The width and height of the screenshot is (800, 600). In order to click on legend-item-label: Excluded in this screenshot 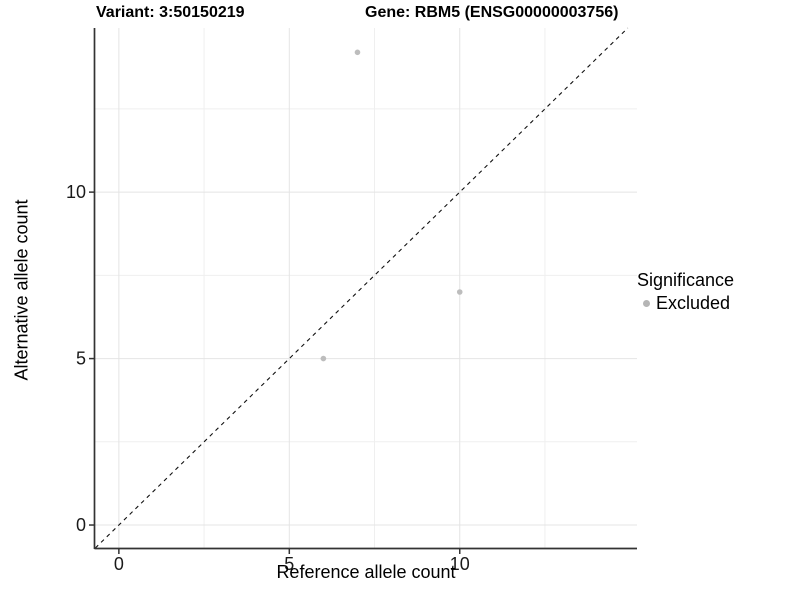, I will do `click(693, 303)`.